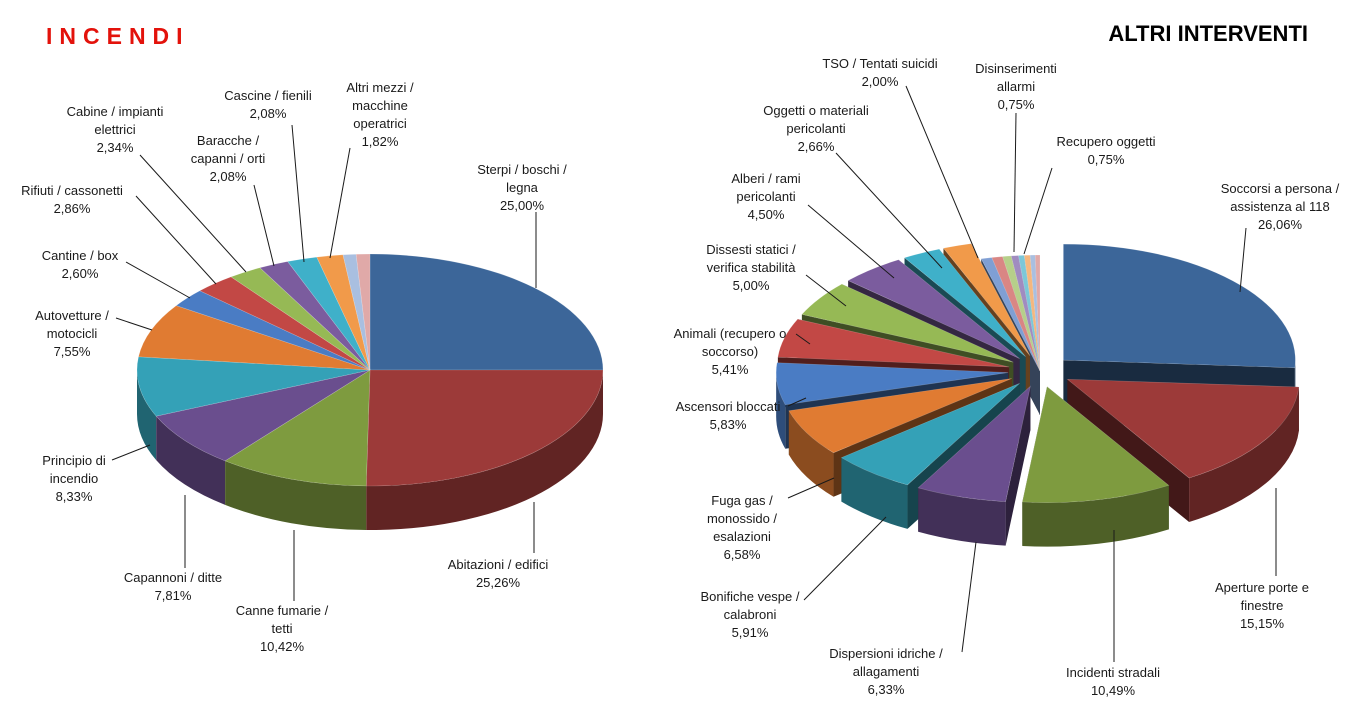 The image size is (1368, 726). What do you see at coordinates (253, 386) in the screenshot?
I see `pie-slice-principio-di-incendio` at bounding box center [253, 386].